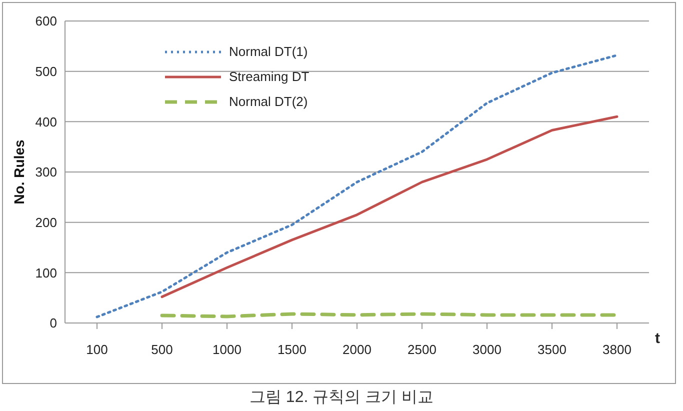 The image size is (683, 411). What do you see at coordinates (269, 76) in the screenshot?
I see `legend-label: Streaming DT` at bounding box center [269, 76].